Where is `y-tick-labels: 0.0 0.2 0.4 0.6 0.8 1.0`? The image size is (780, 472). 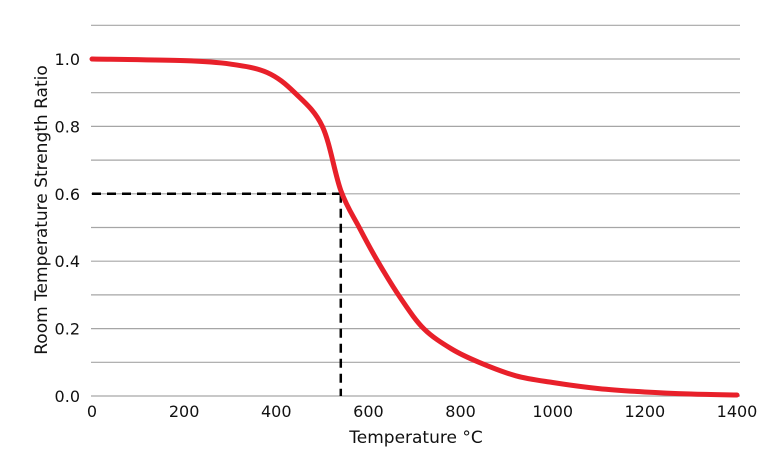
y-tick-labels: 0.0 0.2 0.4 0.6 0.8 1.0 is located at coordinates (67, 228).